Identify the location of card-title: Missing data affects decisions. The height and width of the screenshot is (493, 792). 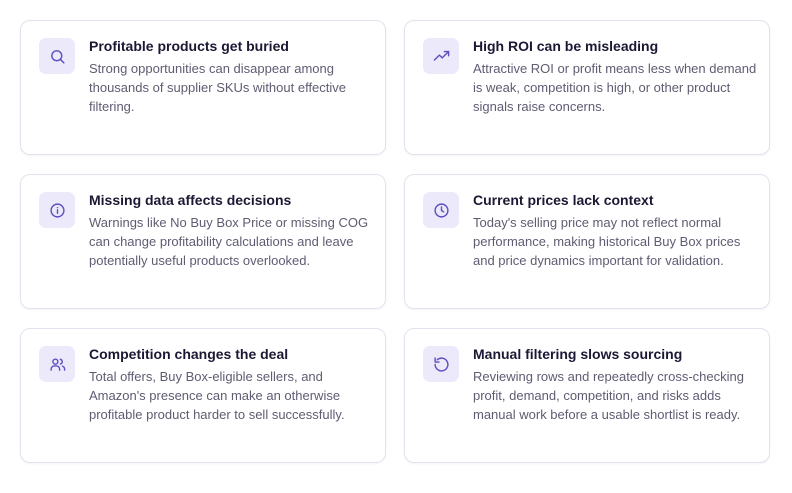
(190, 200).